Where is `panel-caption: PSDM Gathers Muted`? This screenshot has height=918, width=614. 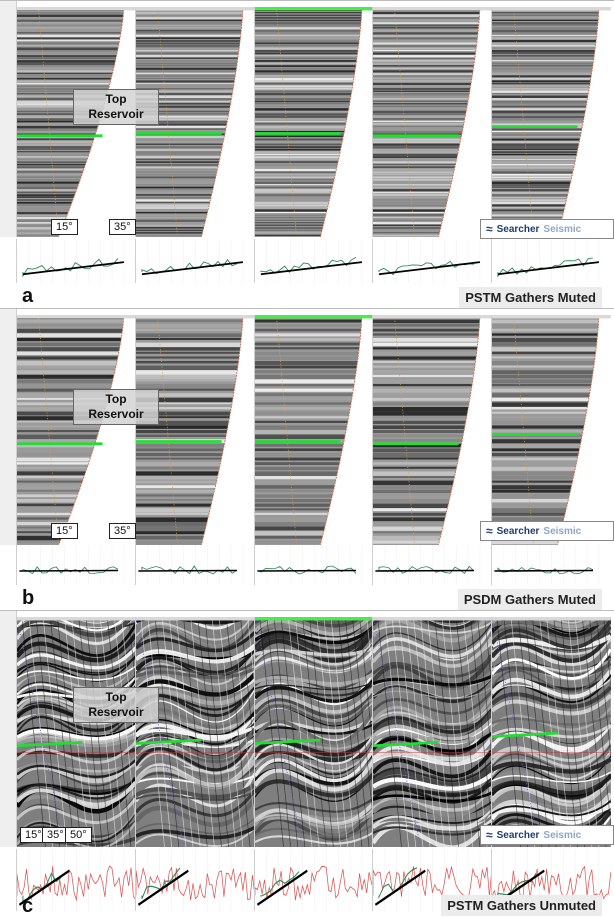 panel-caption: PSDM Gathers Muted is located at coordinates (529, 599).